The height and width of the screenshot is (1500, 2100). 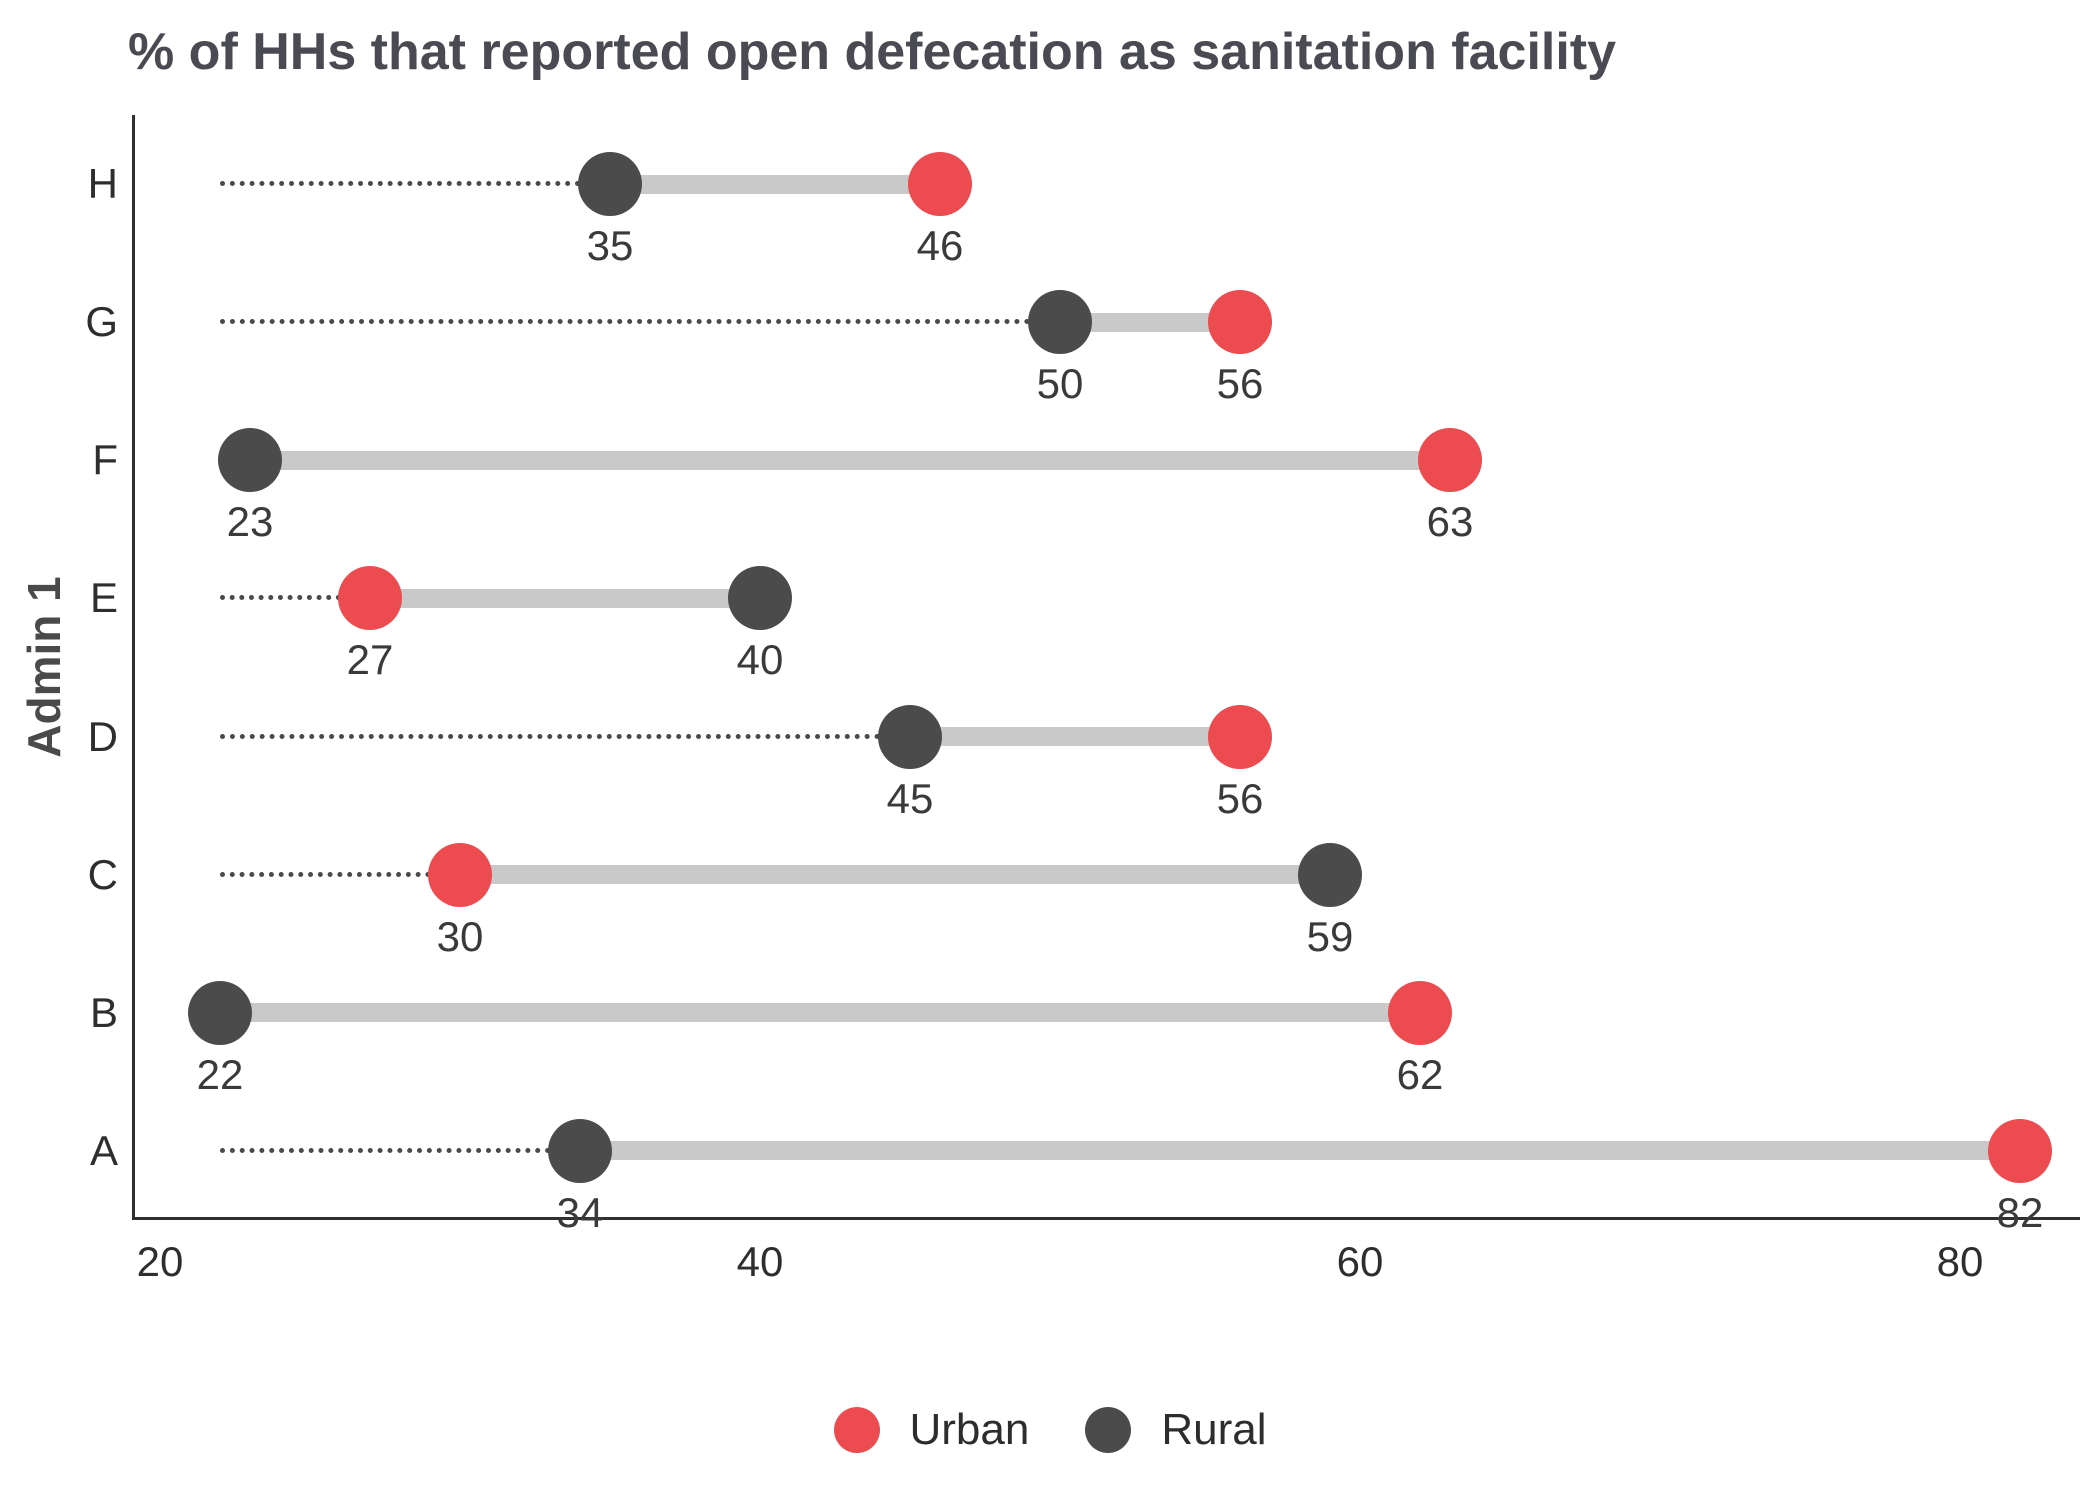 I want to click on y-tick-label-C: C, so click(x=102, y=874).